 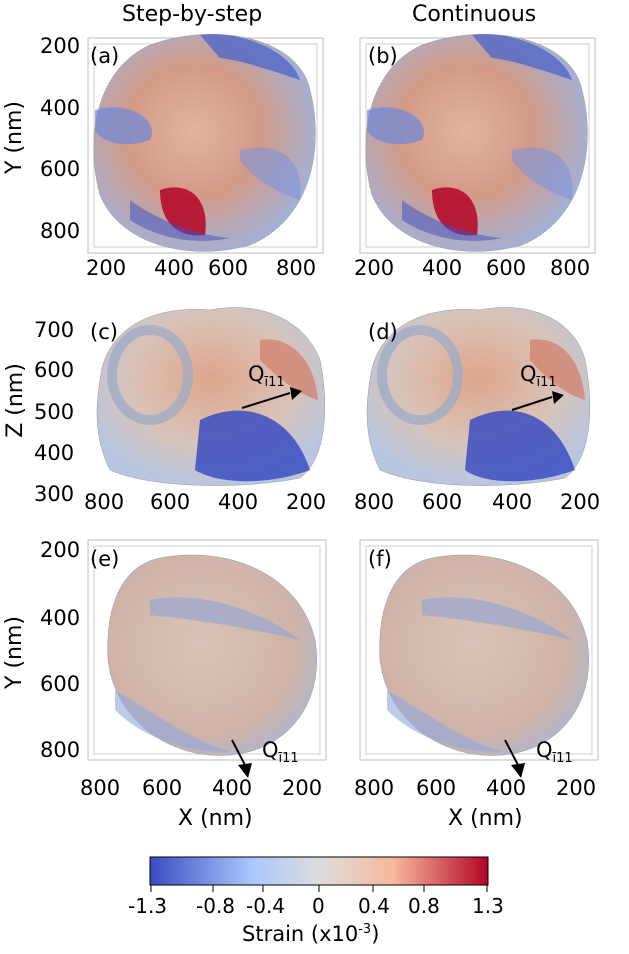 What do you see at coordinates (205, 144) in the screenshot?
I see `panel-a-graphic` at bounding box center [205, 144].